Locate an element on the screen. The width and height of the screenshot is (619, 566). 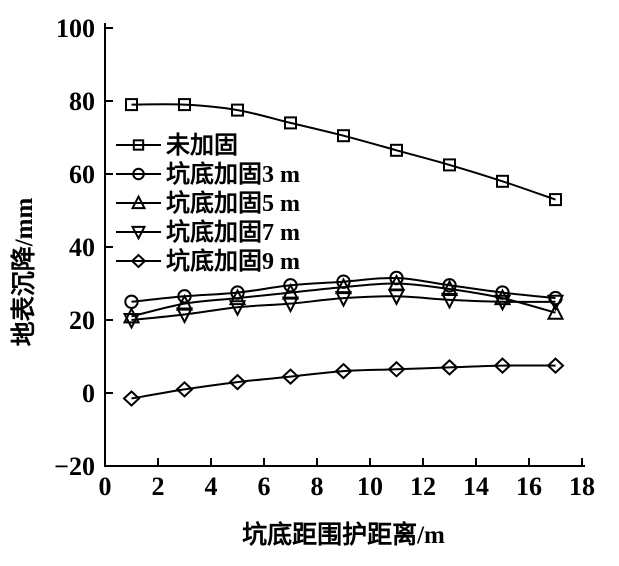
y-axis-title: 地表沉降/mm is located at coordinates (24, 272).